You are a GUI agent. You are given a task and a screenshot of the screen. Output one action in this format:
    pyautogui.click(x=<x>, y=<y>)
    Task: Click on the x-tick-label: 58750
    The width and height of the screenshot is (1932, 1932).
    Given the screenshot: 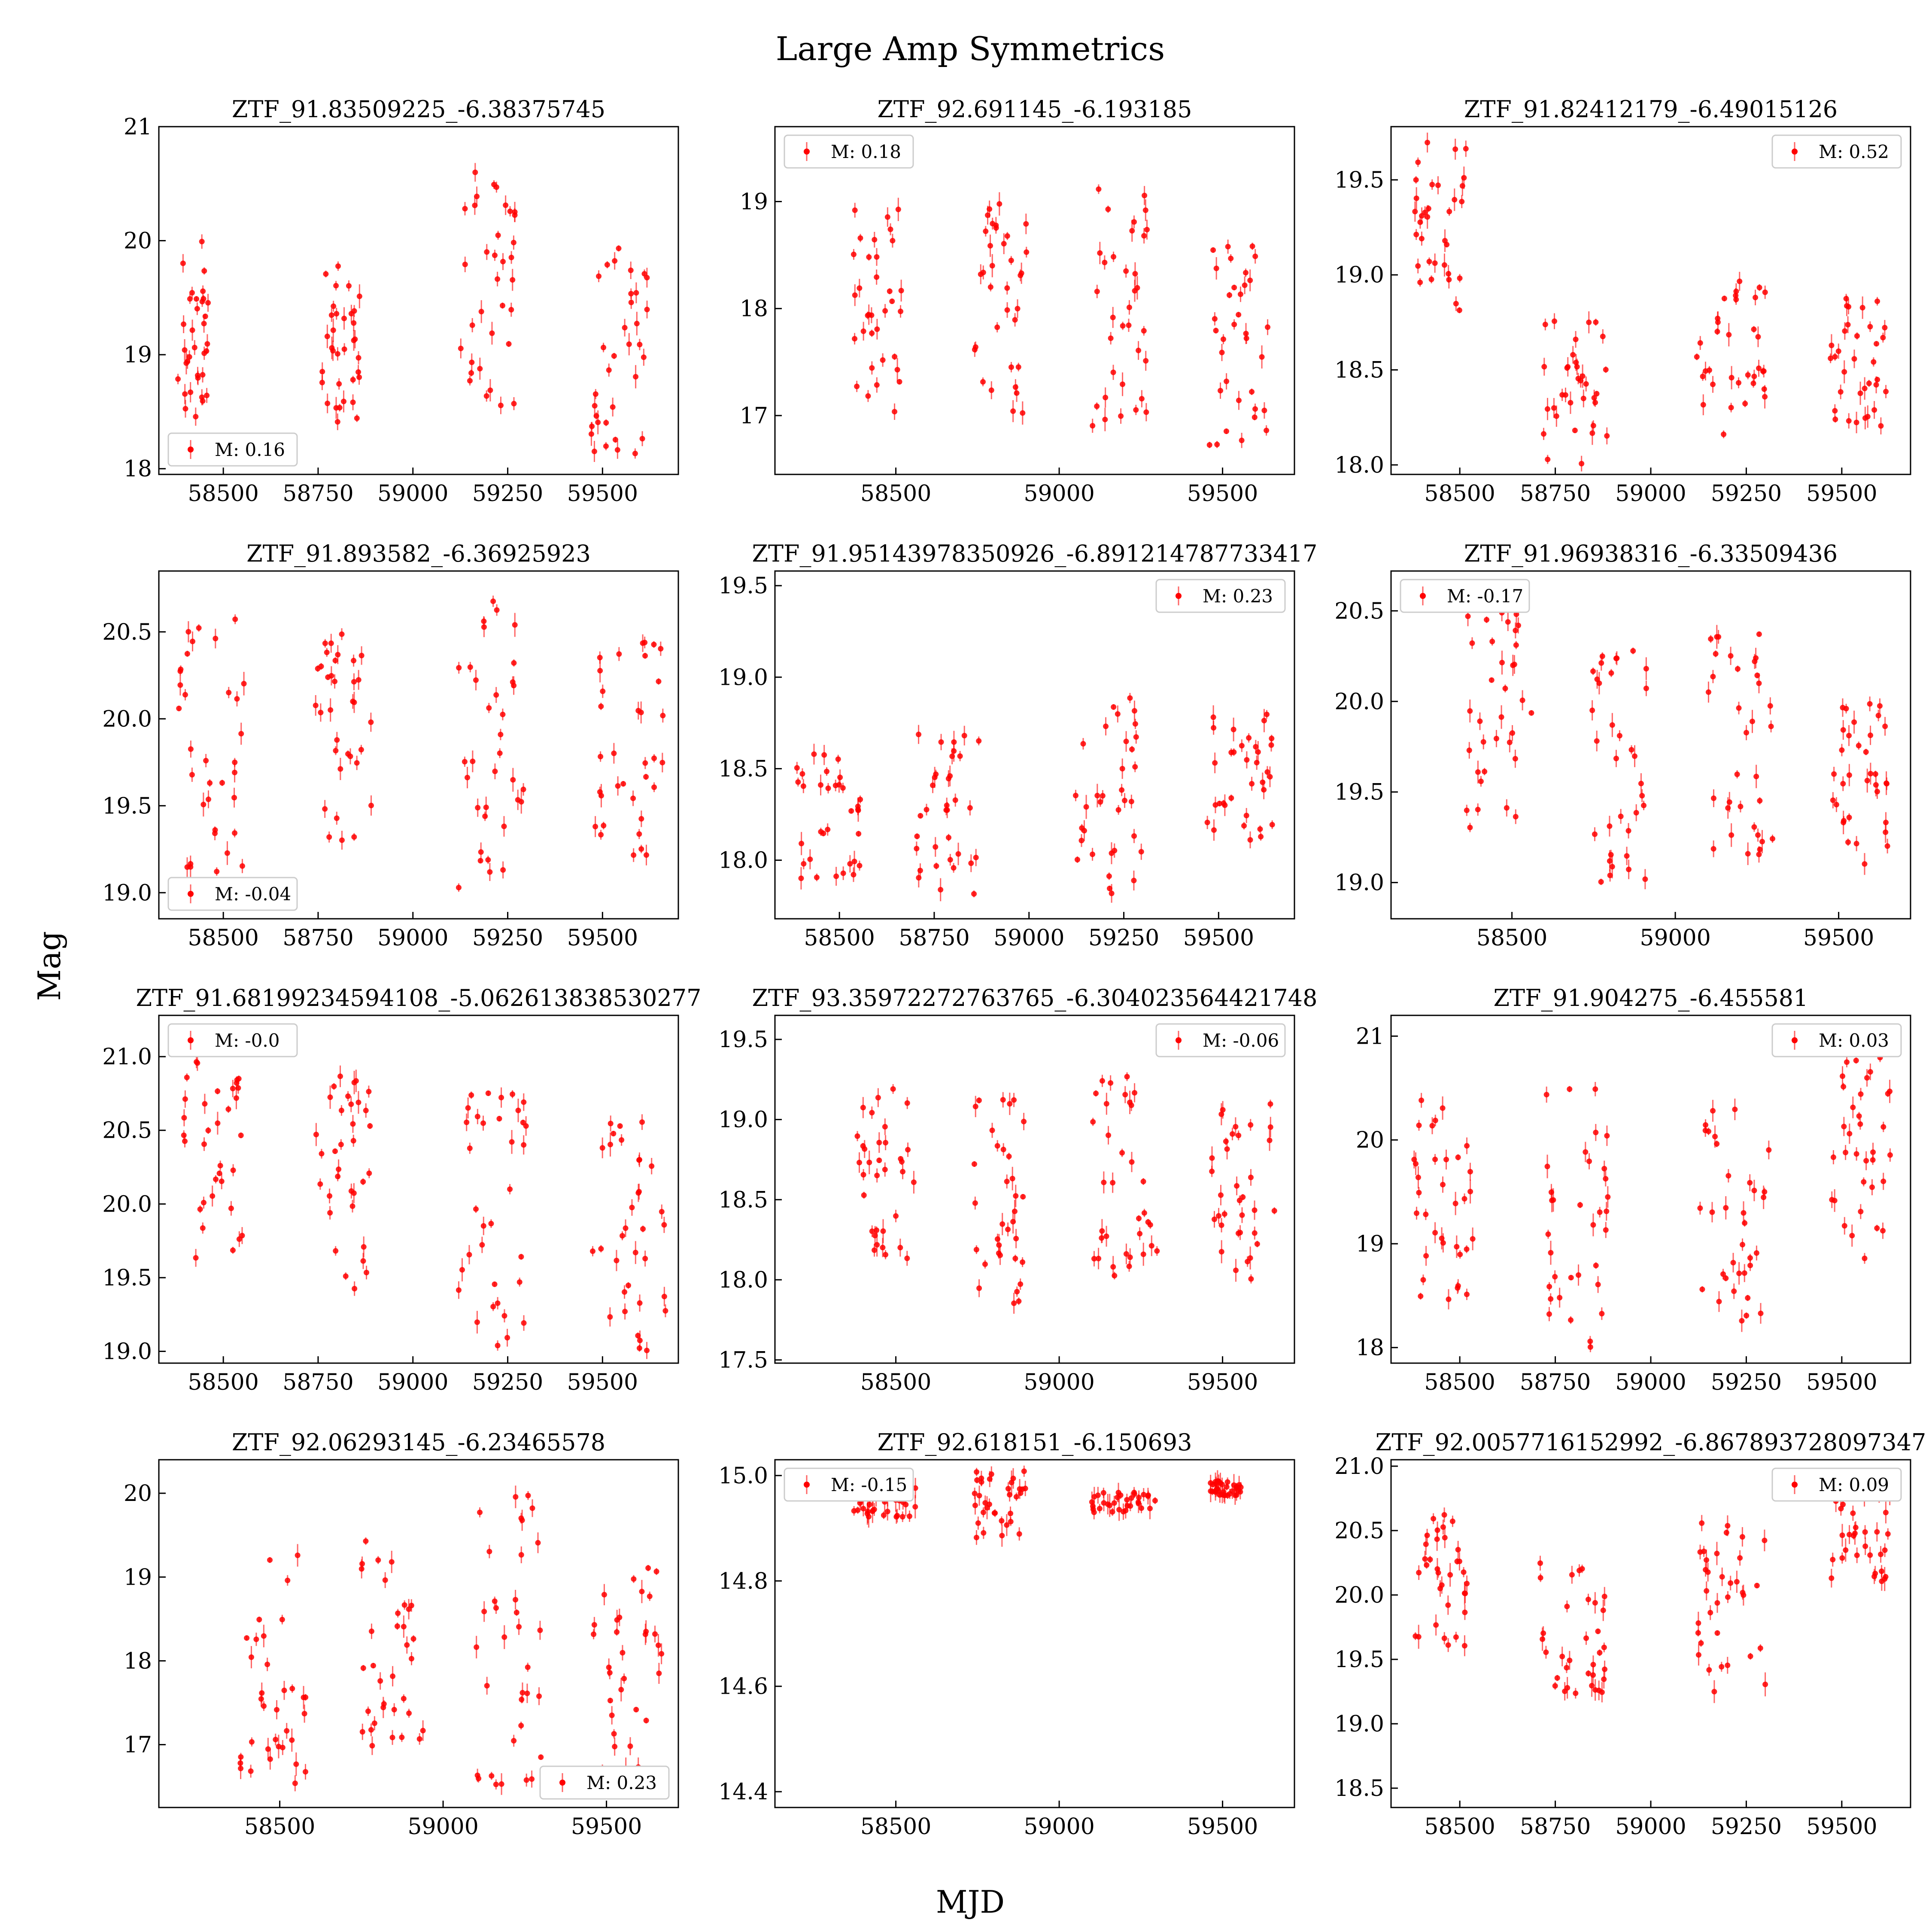 What is the action you would take?
    pyautogui.click(x=1555, y=494)
    